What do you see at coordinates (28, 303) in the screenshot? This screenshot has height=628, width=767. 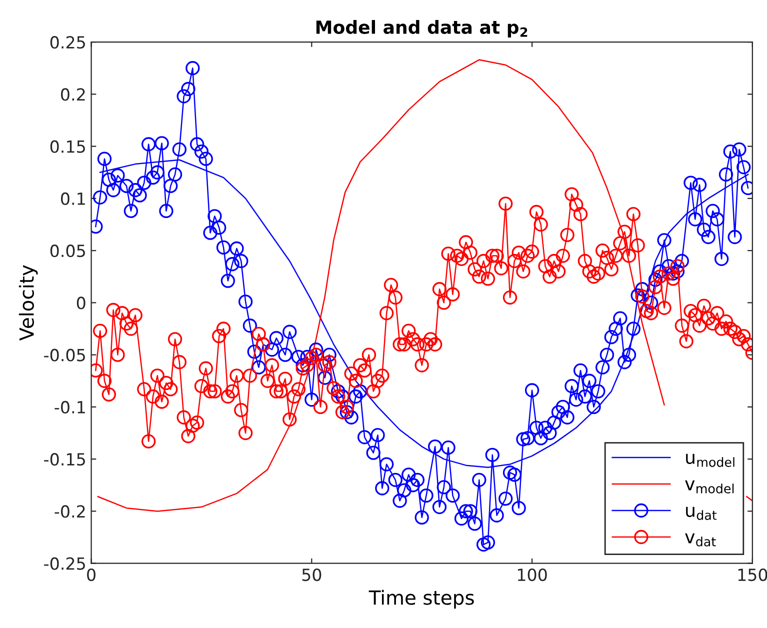 I see `y-axis-title: Velocity` at bounding box center [28, 303].